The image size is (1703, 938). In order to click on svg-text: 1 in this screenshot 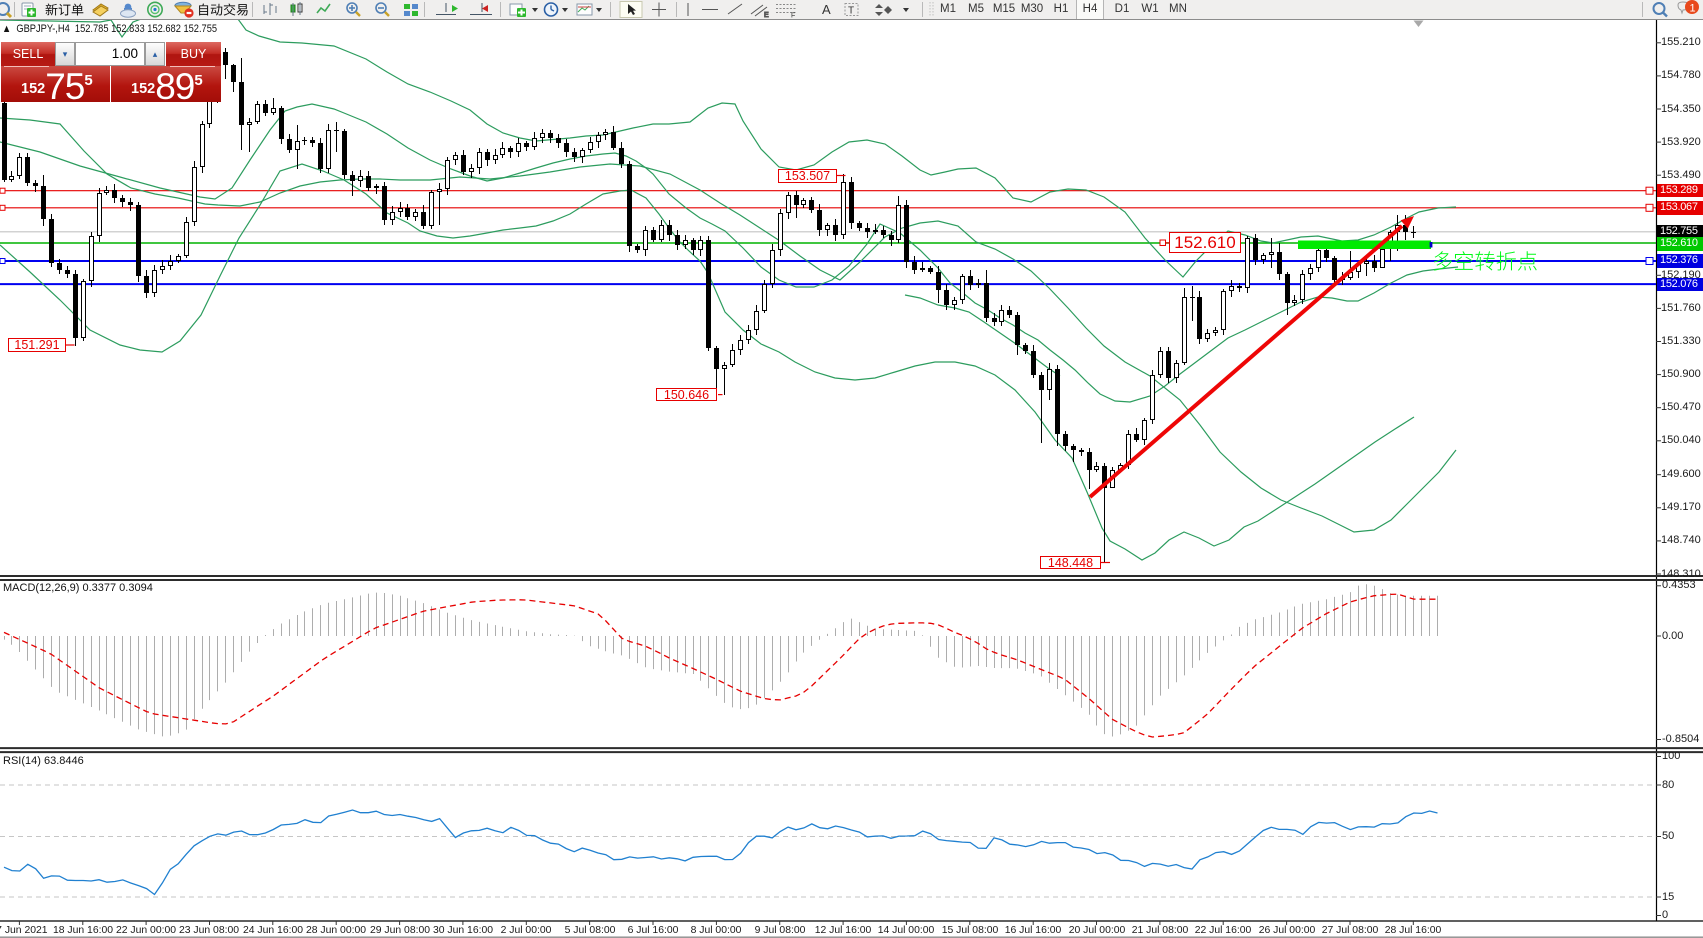, I will do `click(1693, 9)`.